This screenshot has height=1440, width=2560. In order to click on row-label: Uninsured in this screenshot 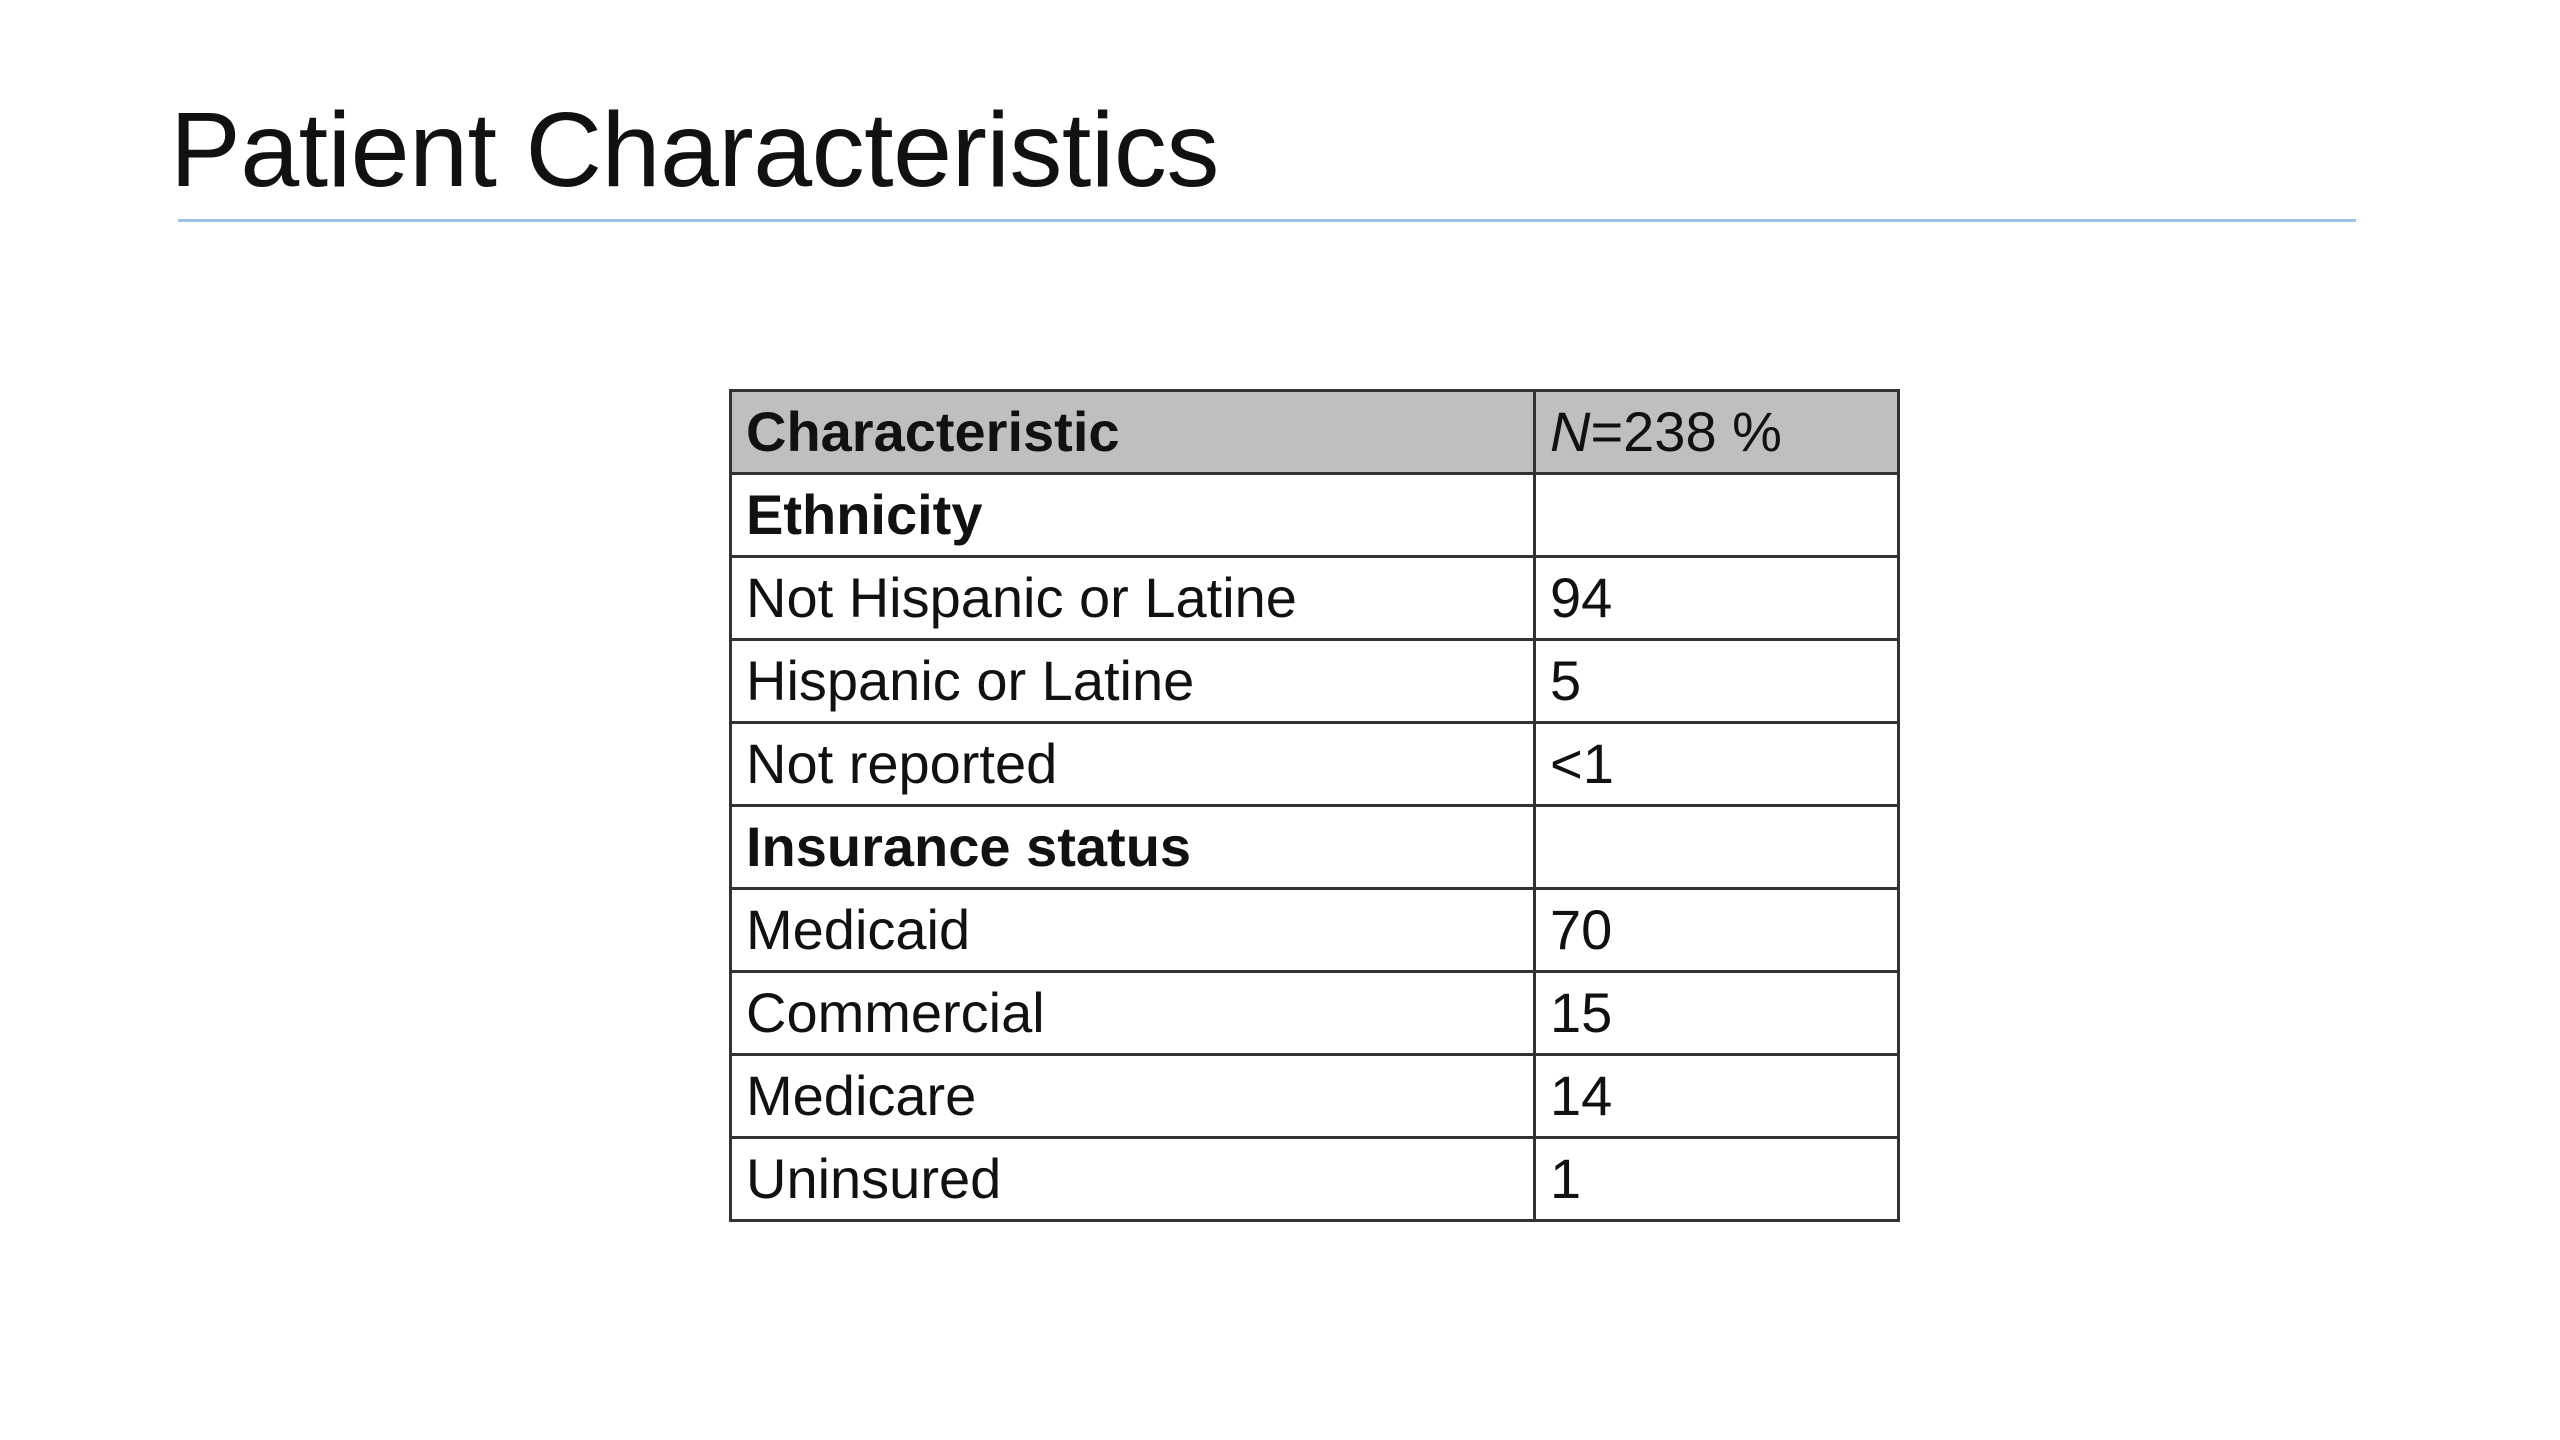, I will do `click(1132, 1179)`.